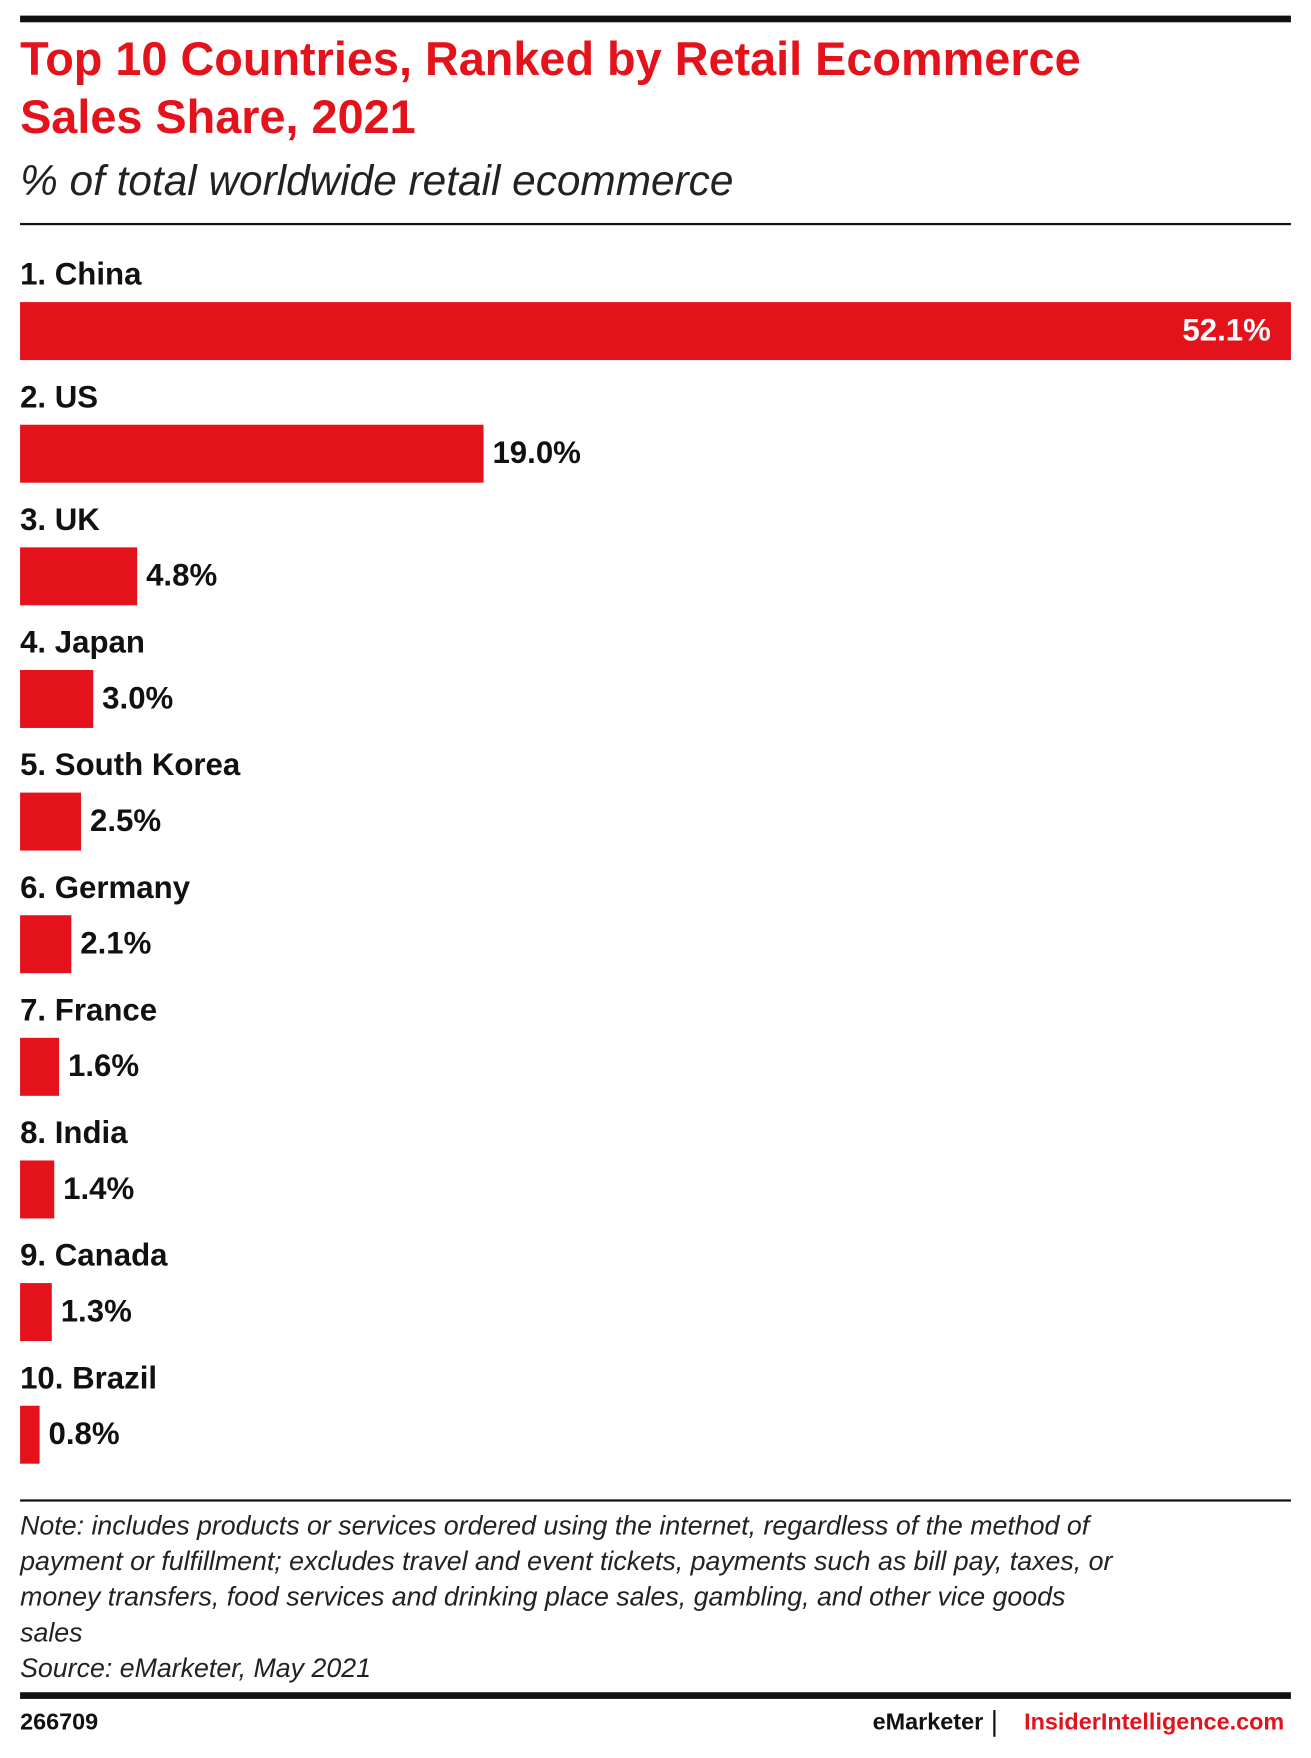  What do you see at coordinates (51, 1632) in the screenshot?
I see `note: sales` at bounding box center [51, 1632].